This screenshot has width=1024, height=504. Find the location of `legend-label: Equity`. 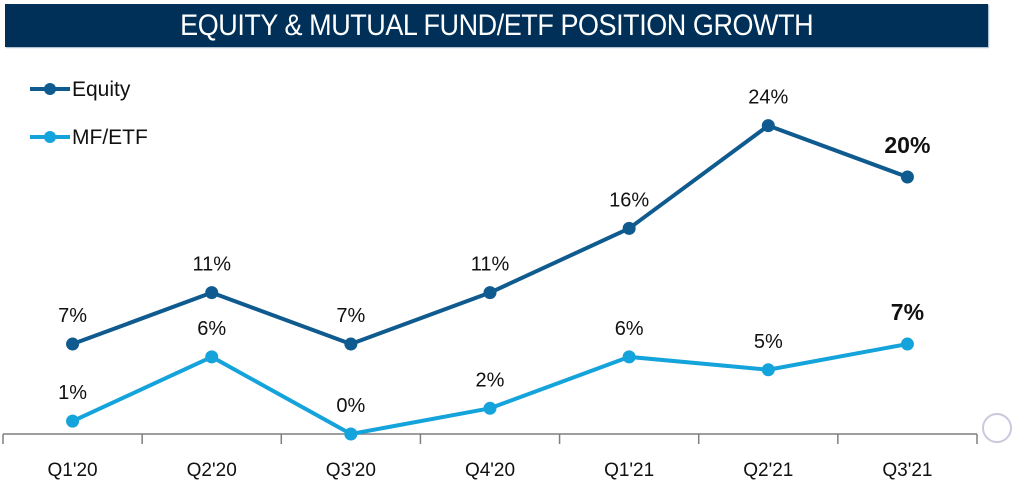

legend-label: Equity is located at coordinates (101, 89).